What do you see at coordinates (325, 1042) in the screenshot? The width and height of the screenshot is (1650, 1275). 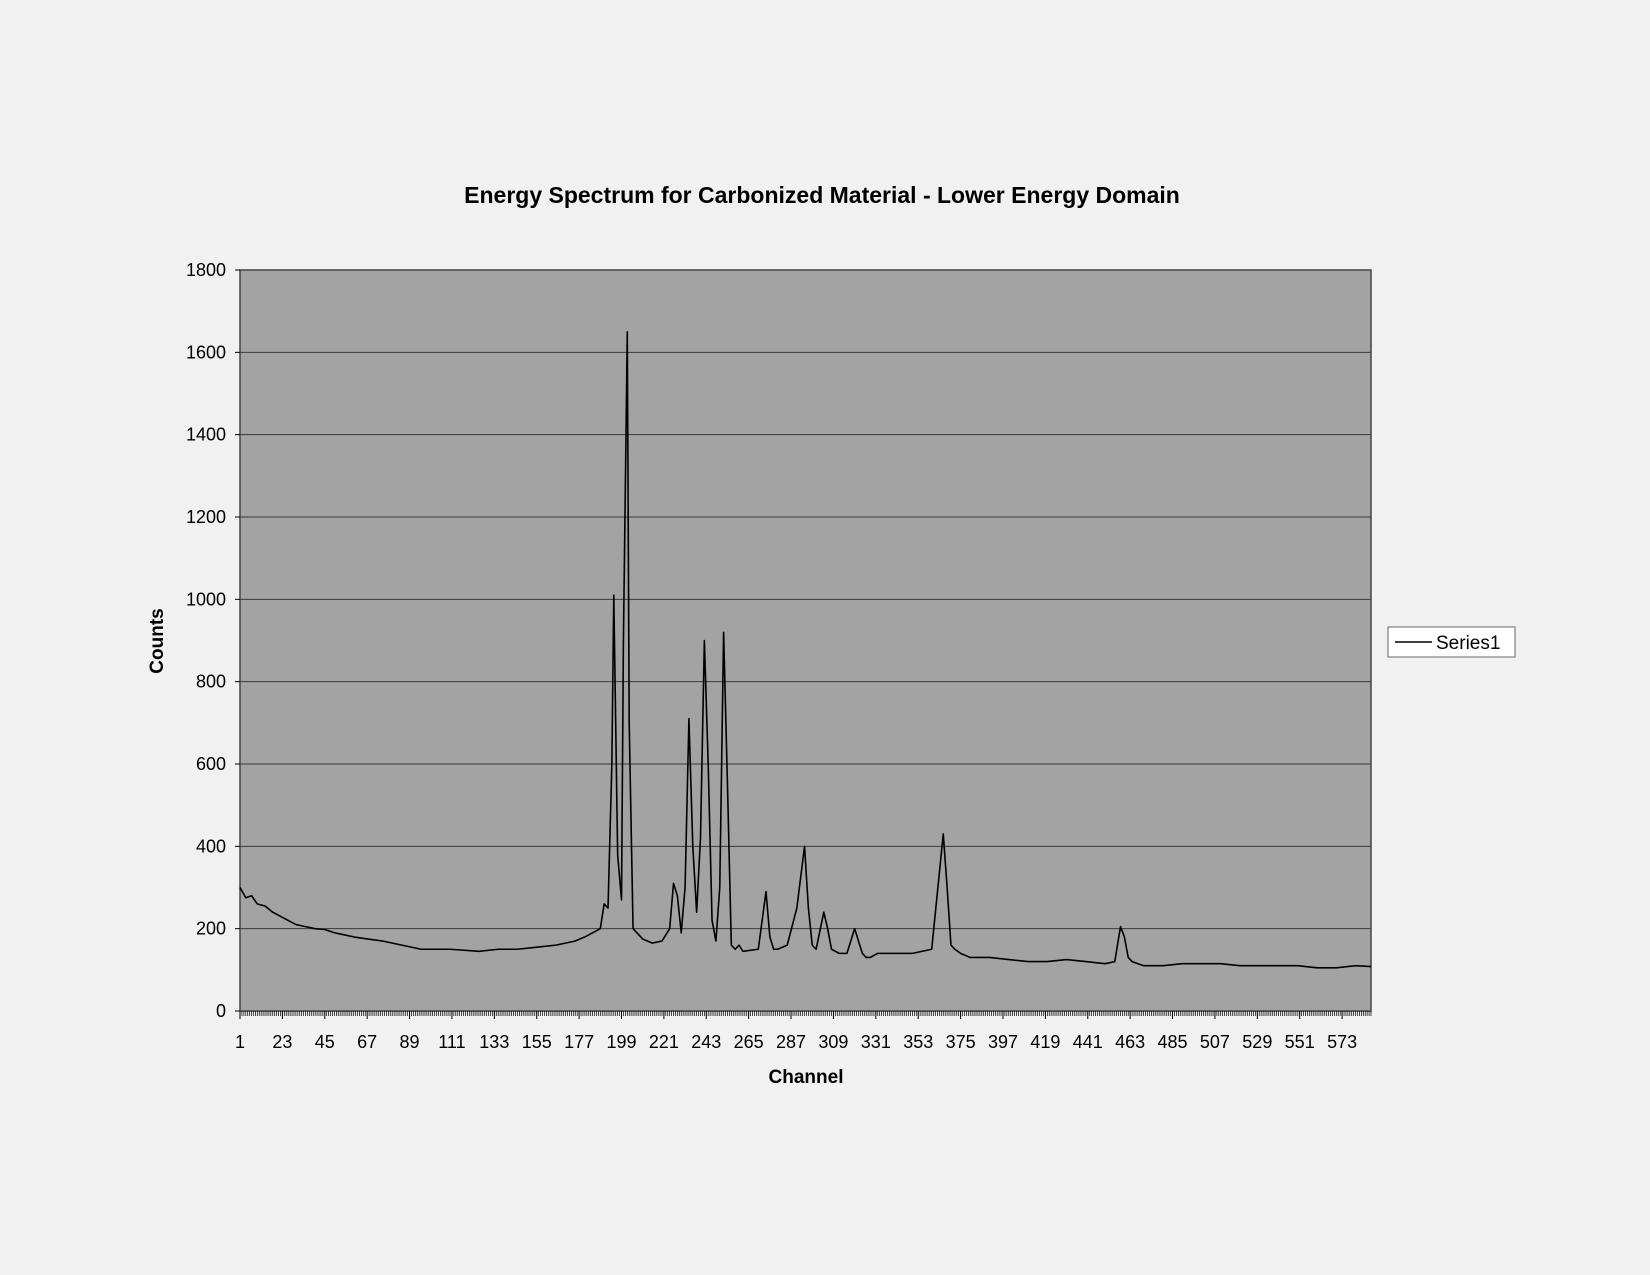 I see `x-tick-label-45: 45` at bounding box center [325, 1042].